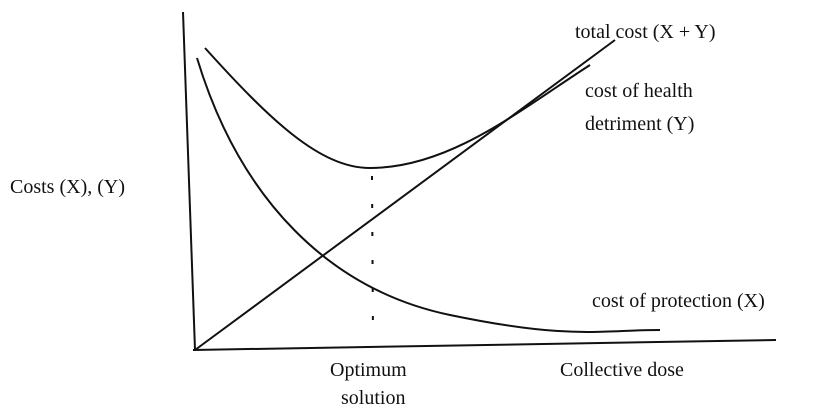  What do you see at coordinates (67, 187) in the screenshot?
I see `y-axis-label: Costs (X), (Y)` at bounding box center [67, 187].